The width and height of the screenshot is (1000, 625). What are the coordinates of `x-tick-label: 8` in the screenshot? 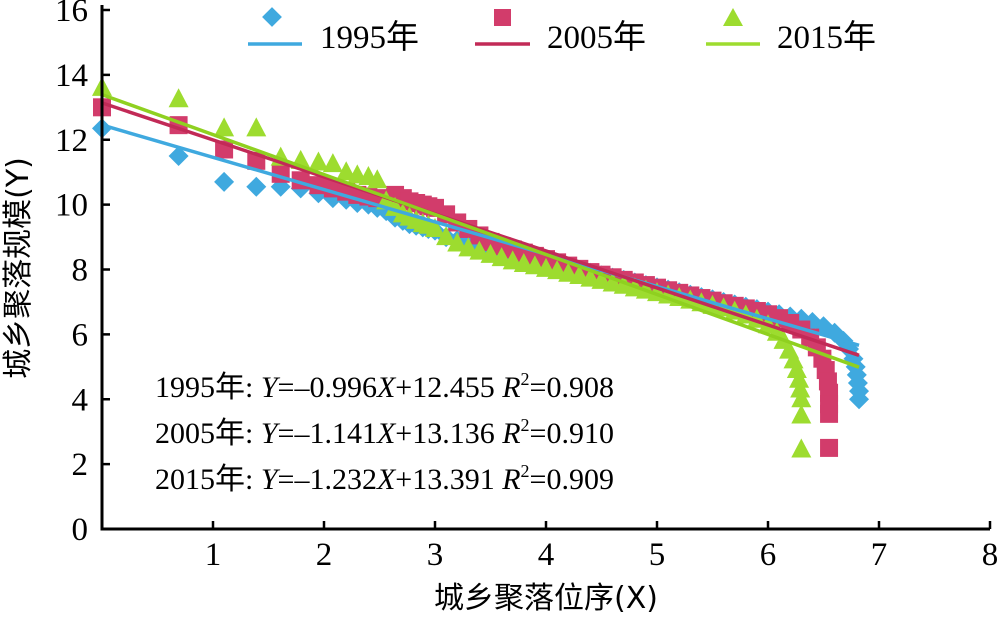 It's located at (990, 555).